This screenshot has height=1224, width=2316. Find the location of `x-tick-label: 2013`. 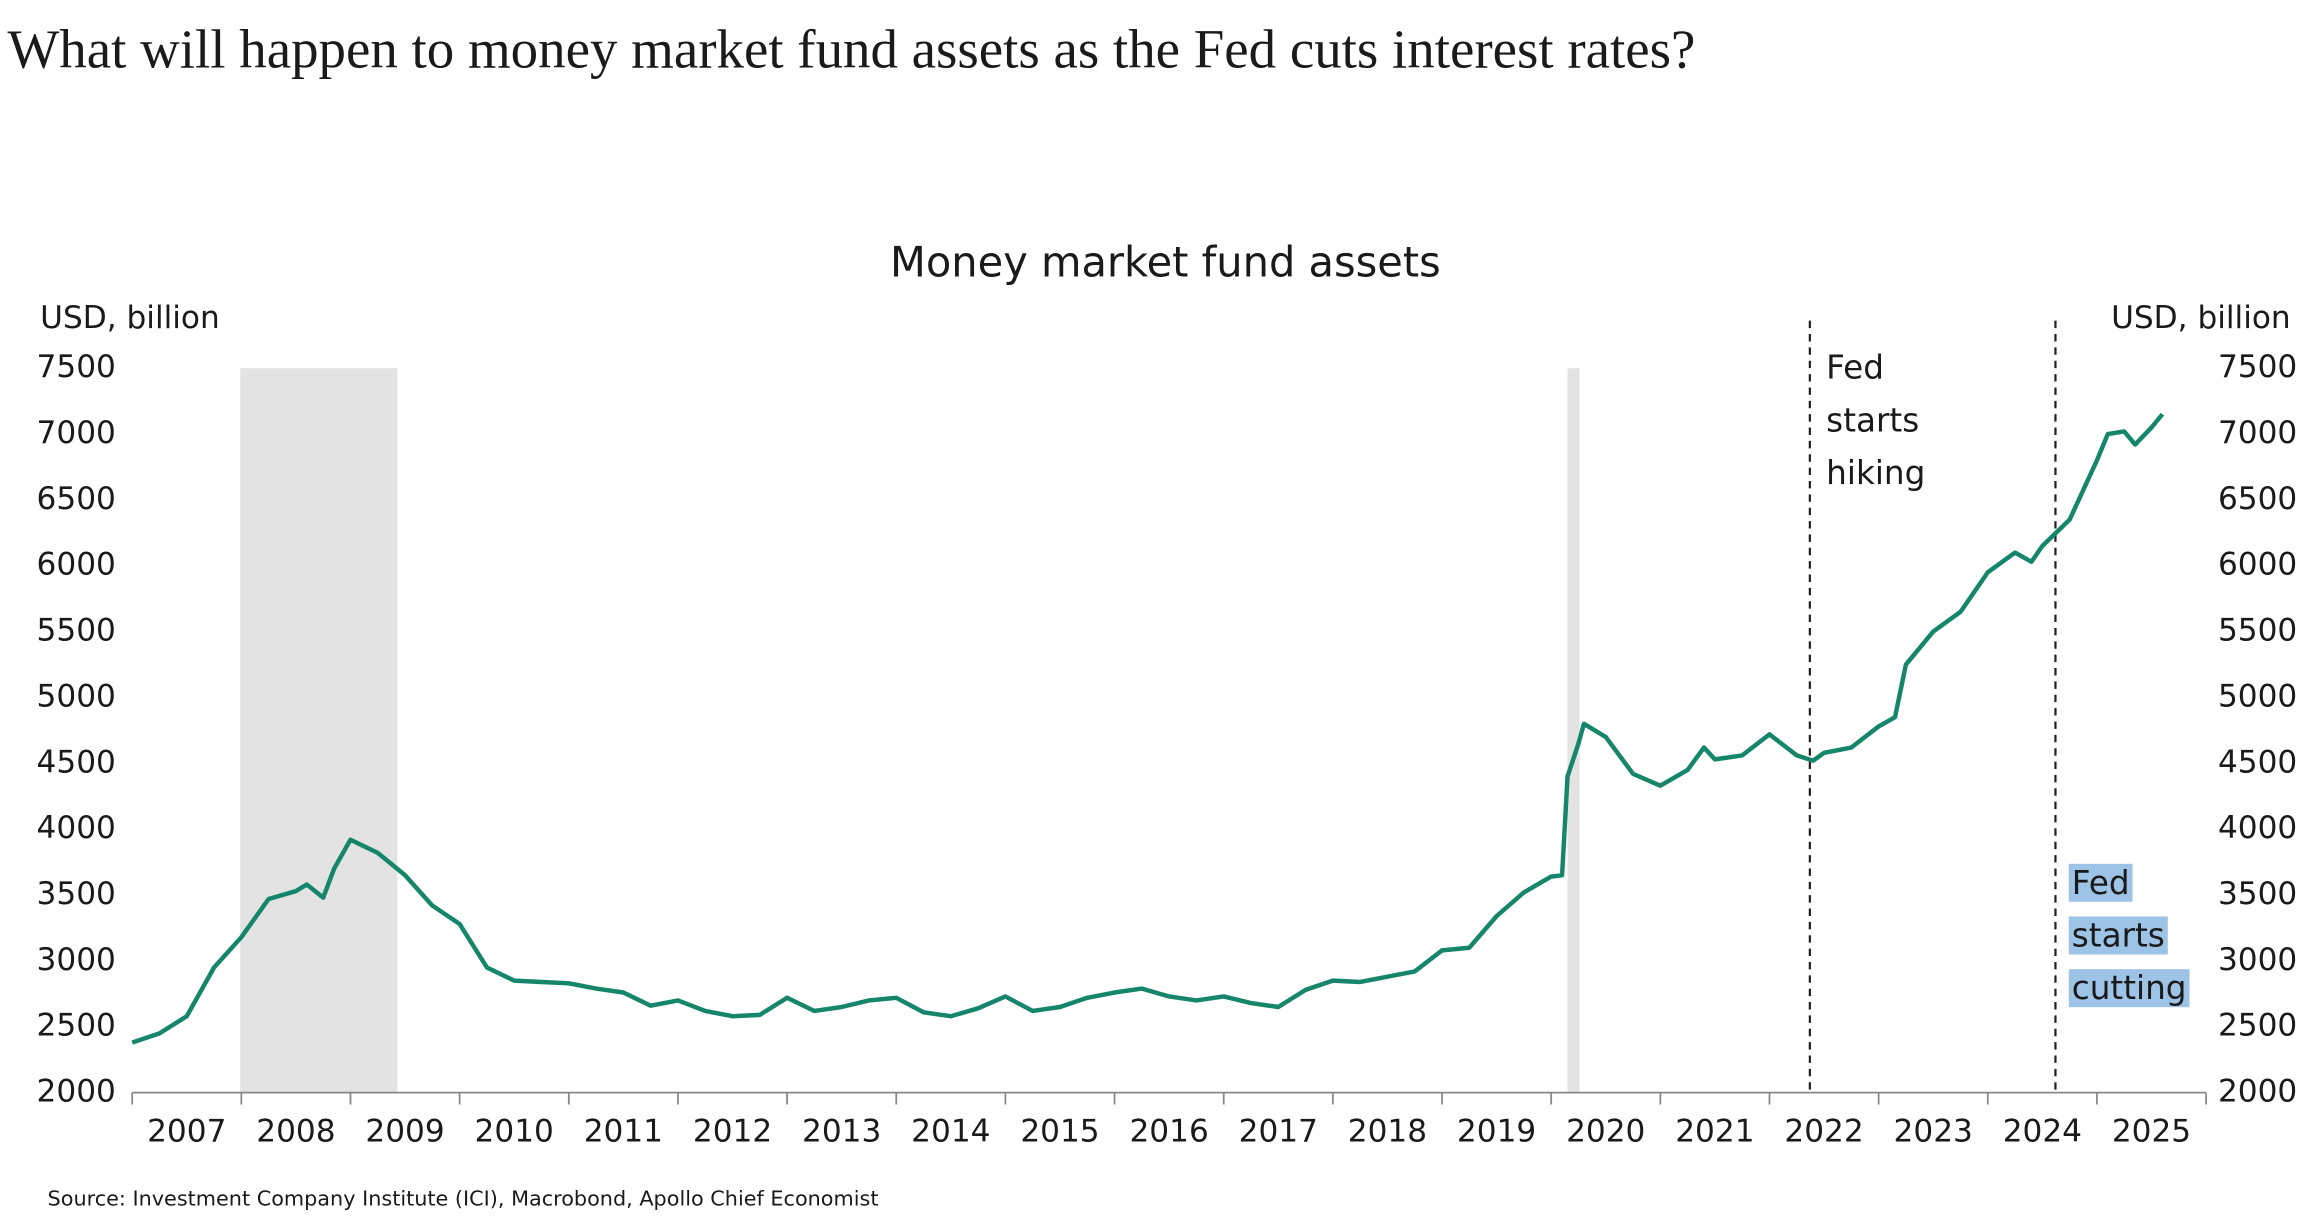

x-tick-label: 2013 is located at coordinates (841, 1132).